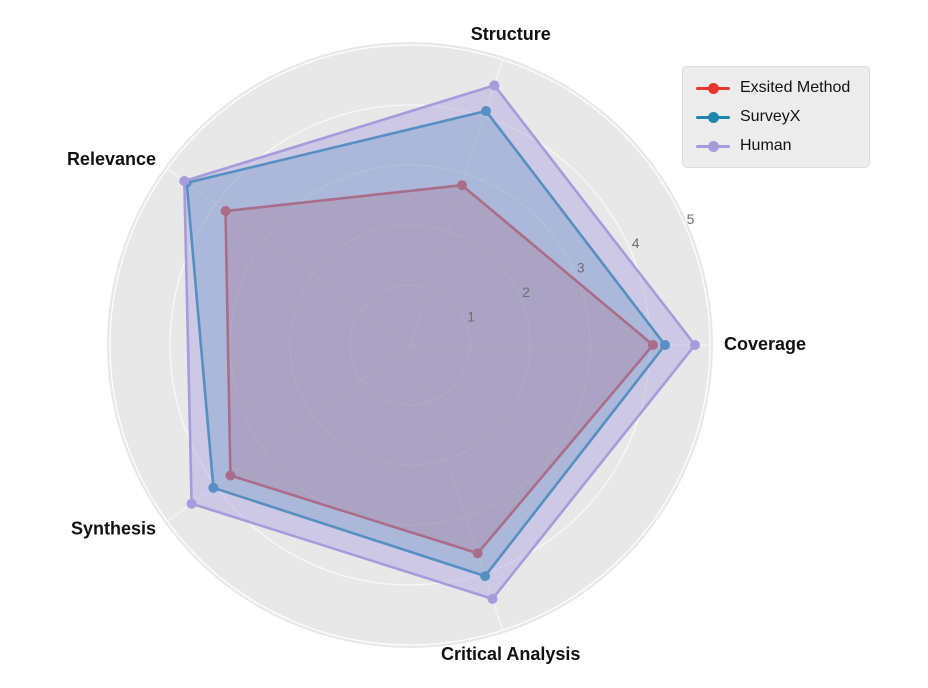 This screenshot has width=928, height=688. What do you see at coordinates (581, 268) in the screenshot?
I see `r-tick-label-3: 3` at bounding box center [581, 268].